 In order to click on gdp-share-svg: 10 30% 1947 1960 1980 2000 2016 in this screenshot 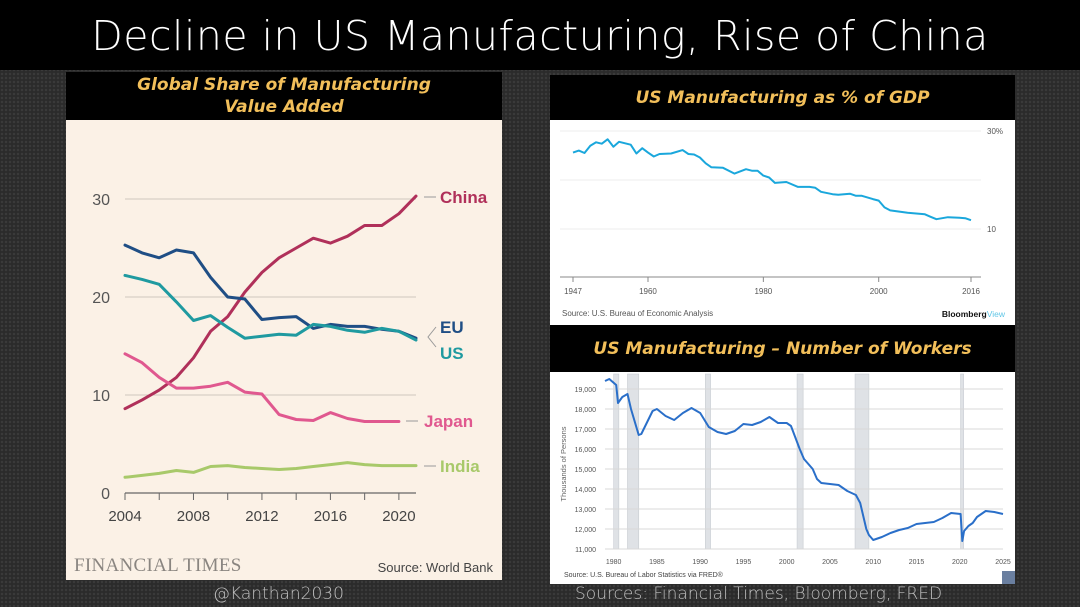, I will do `click(781, 211)`.